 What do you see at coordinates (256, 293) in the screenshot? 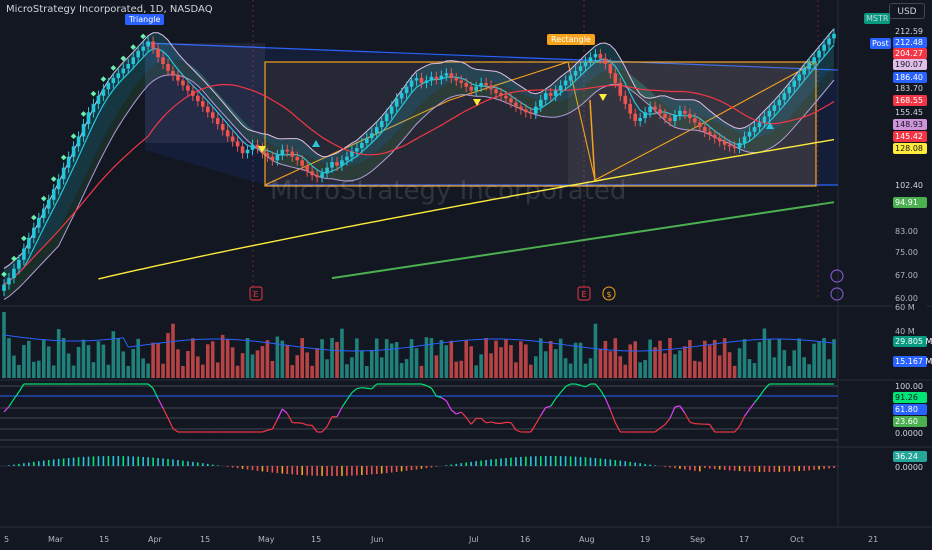
I see `event-icon` at bounding box center [256, 293].